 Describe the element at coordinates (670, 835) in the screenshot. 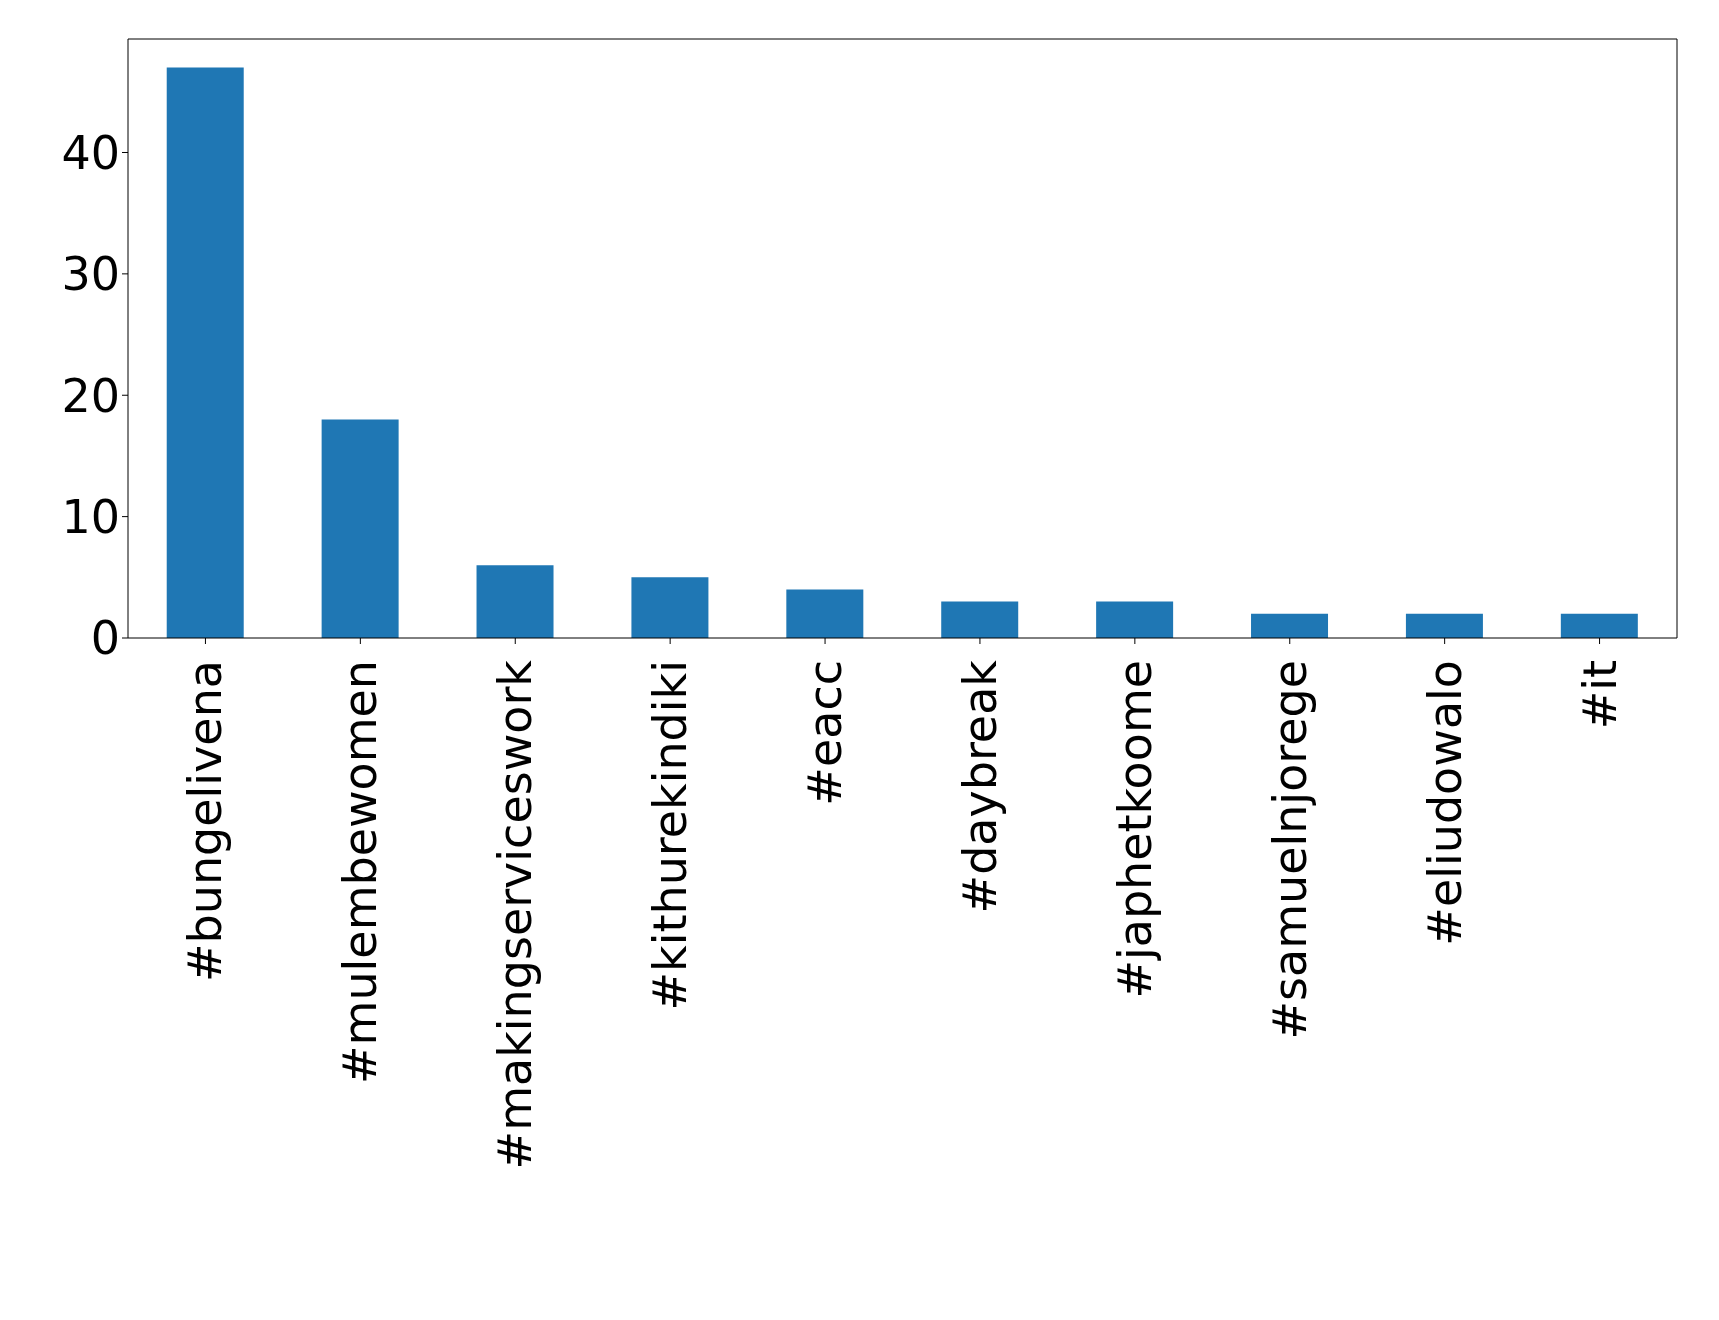

I see `x-tick-label: #kithurekindiki` at that location.